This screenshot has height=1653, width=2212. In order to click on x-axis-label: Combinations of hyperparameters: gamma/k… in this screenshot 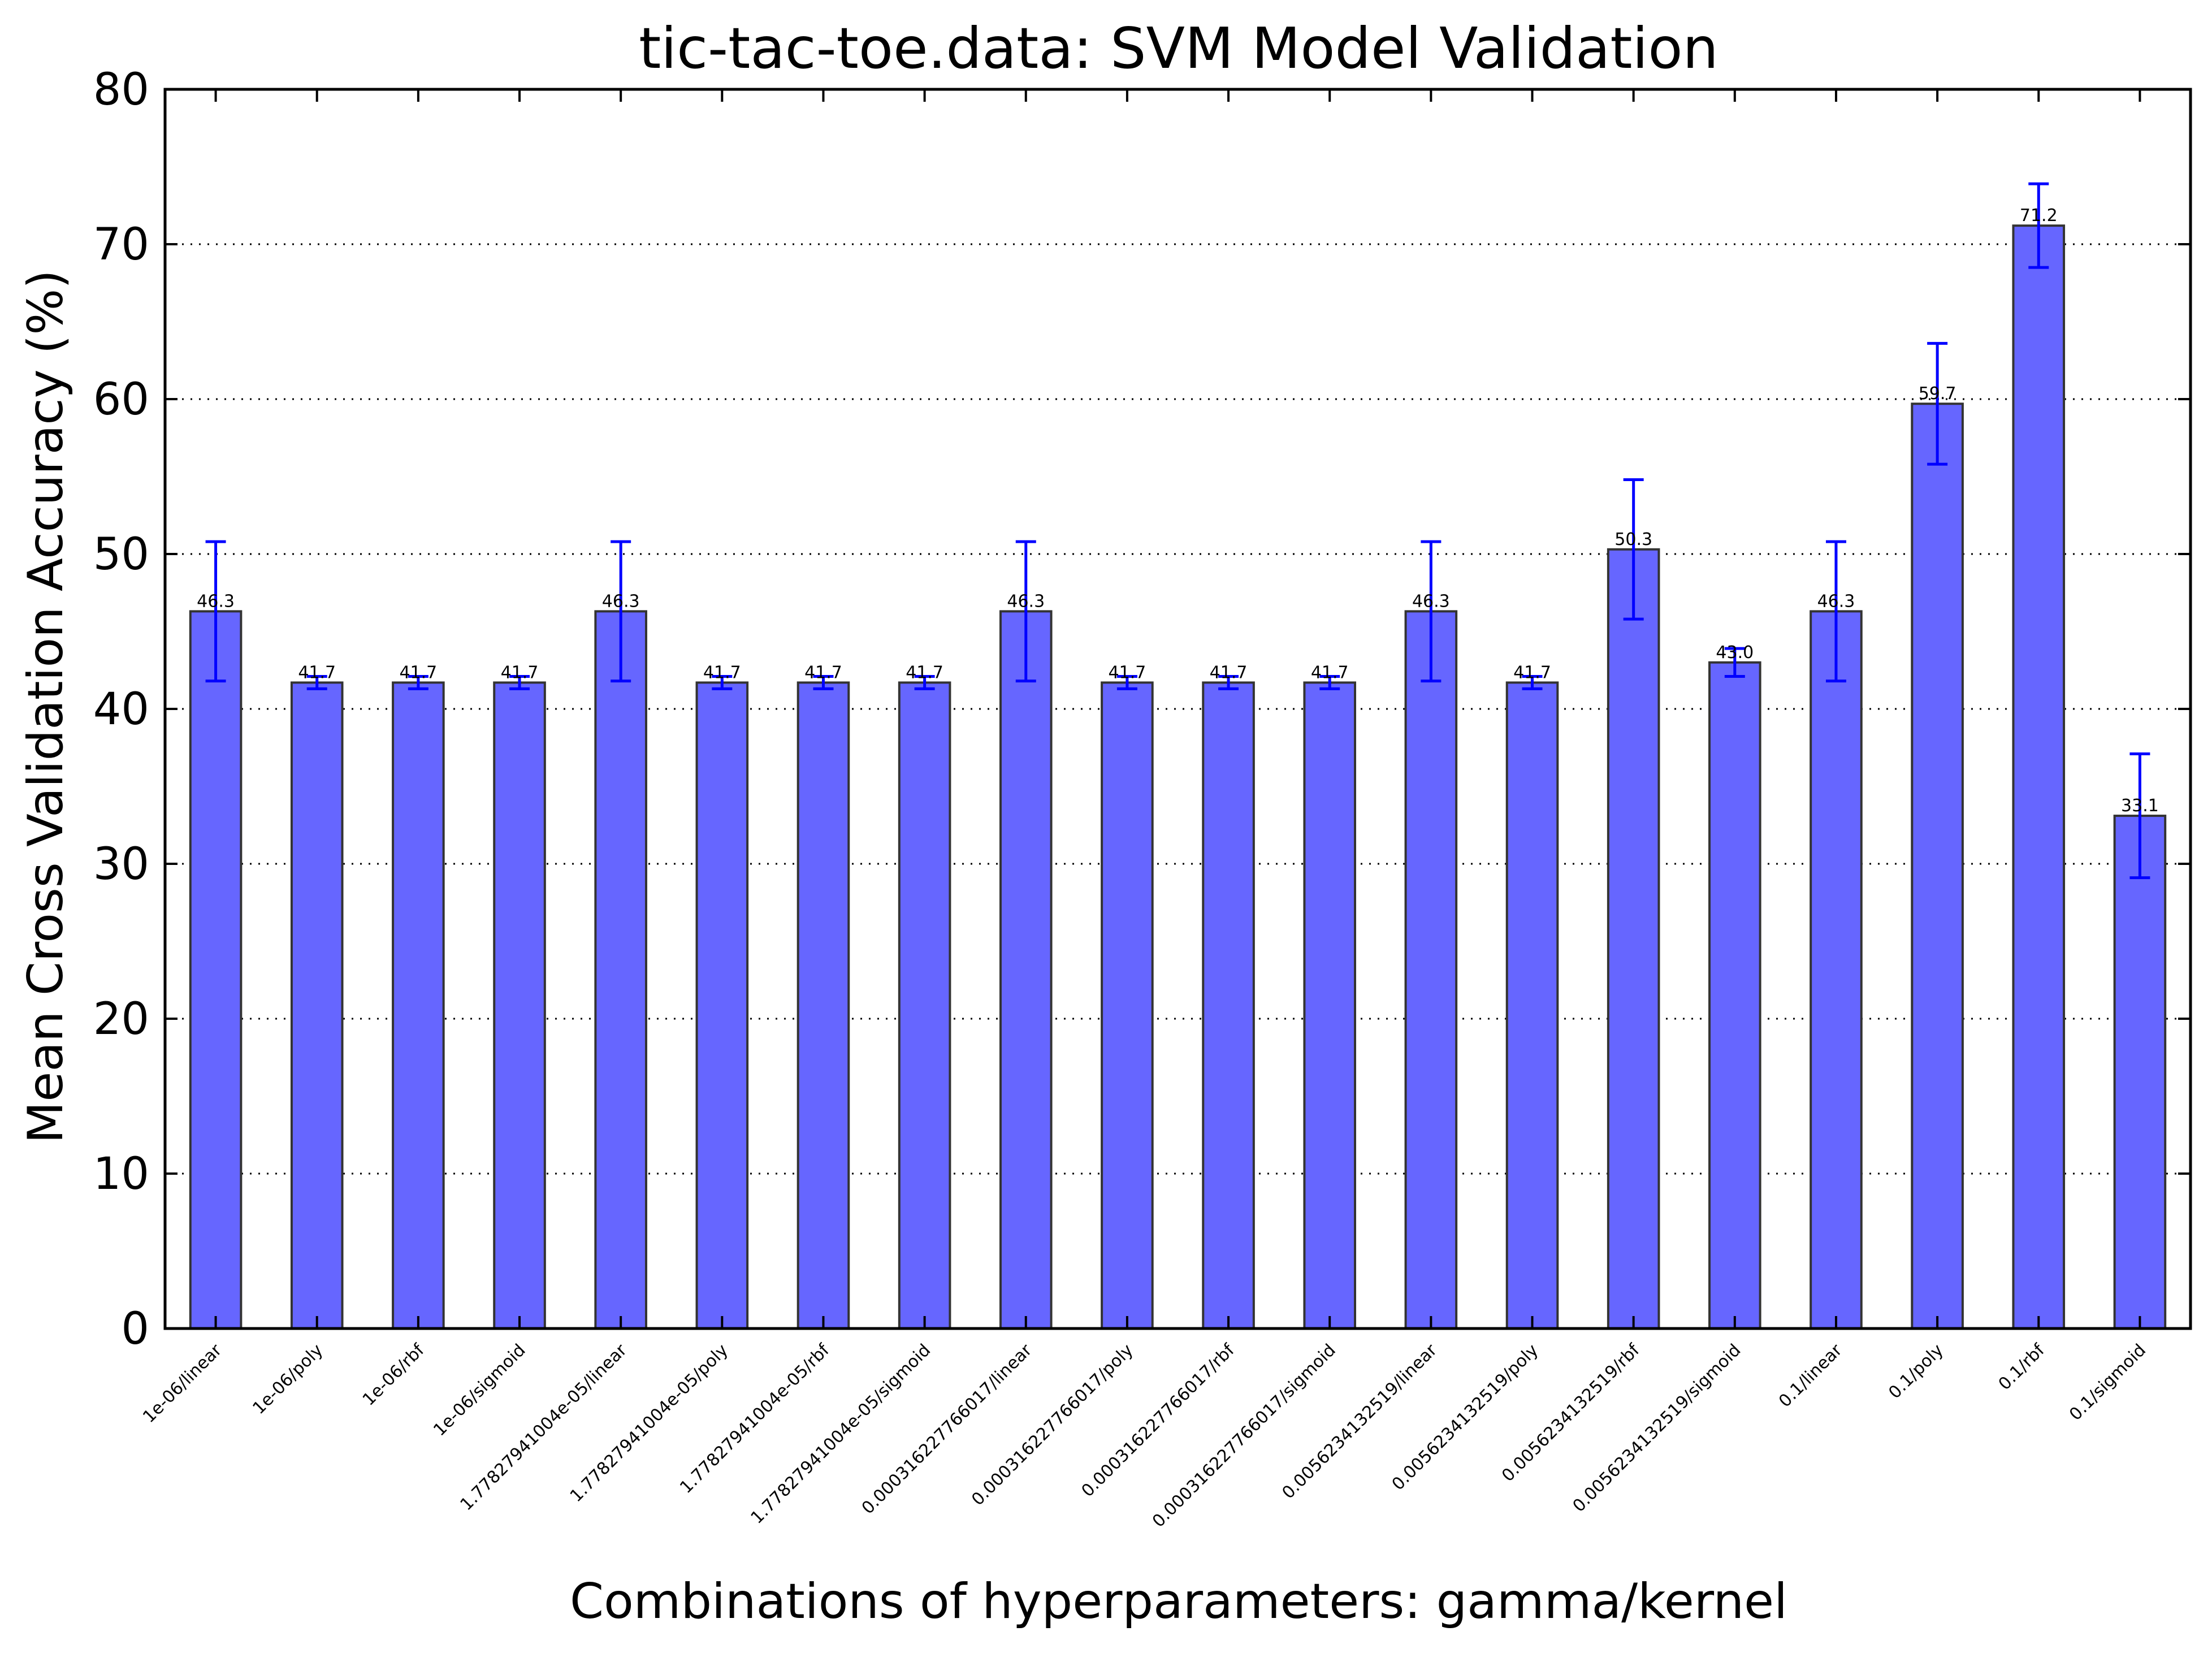, I will do `click(1179, 1602)`.